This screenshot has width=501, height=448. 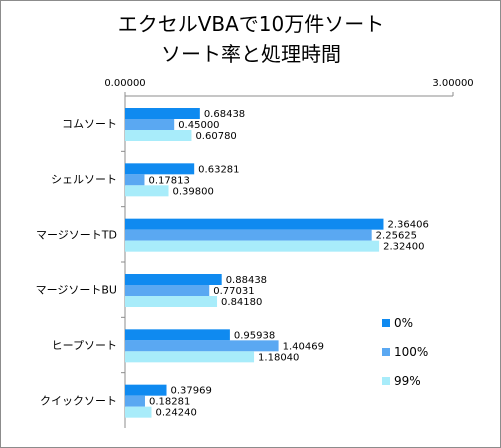 I want to click on data-label-series-3-category-3: 2.32400, so click(x=403, y=247).